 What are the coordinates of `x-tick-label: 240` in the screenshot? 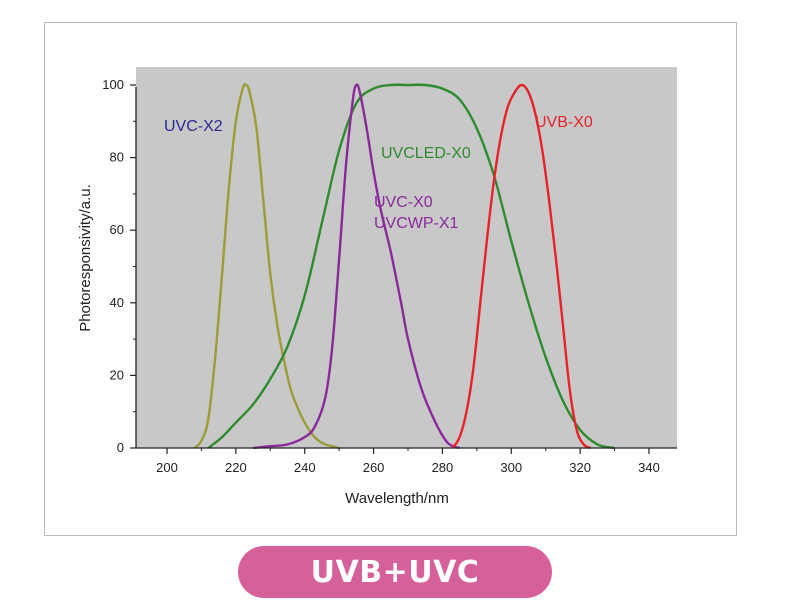 It's located at (305, 467).